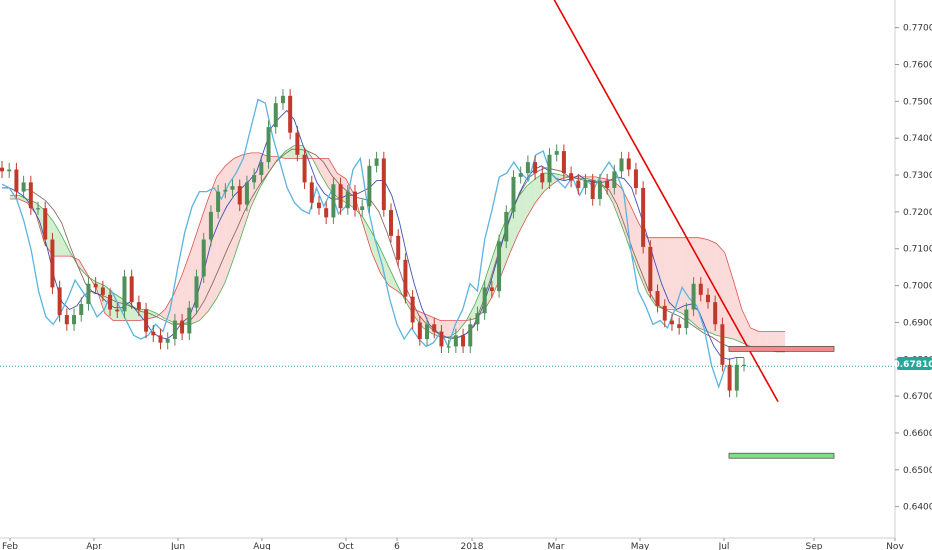 The width and height of the screenshot is (932, 550). I want to click on current-price-tag: 0.67810, so click(913, 363).